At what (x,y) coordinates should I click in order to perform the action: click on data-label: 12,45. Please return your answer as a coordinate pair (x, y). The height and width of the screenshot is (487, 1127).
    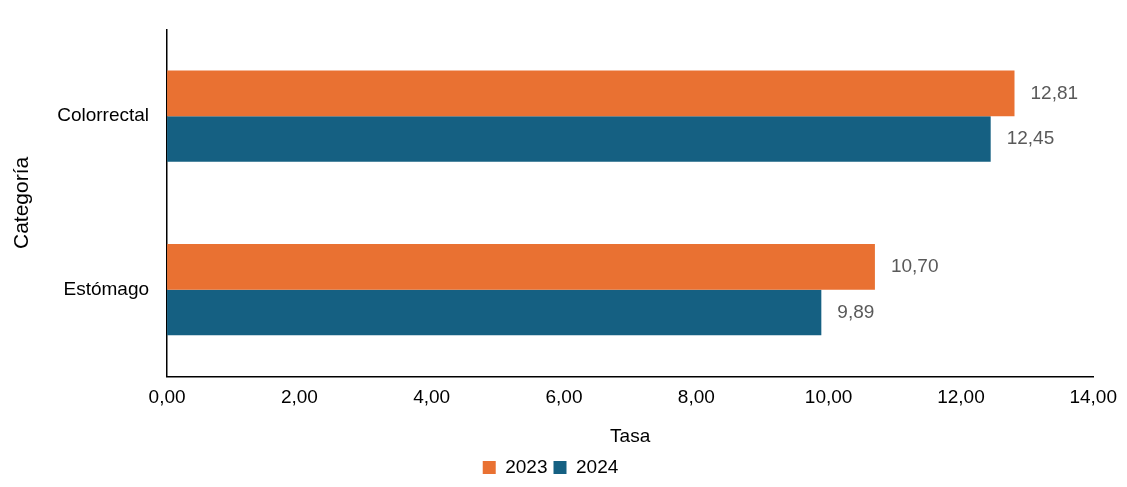
    Looking at the image, I should click on (1030, 138).